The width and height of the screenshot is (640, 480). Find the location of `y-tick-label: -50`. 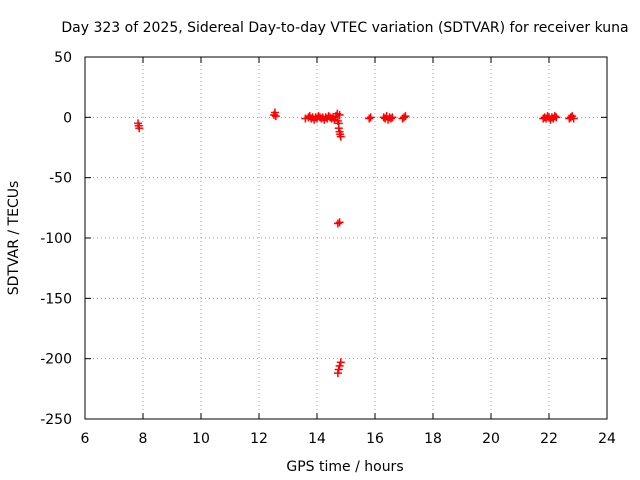

y-tick-label: -50 is located at coordinates (60, 179).